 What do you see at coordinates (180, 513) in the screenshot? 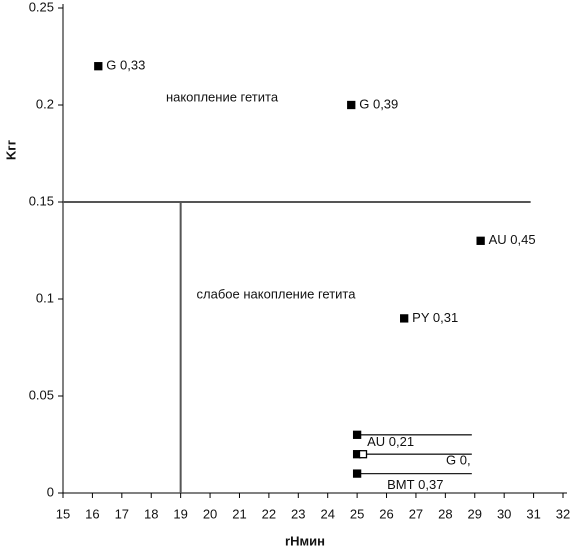
I see `x-tick-label: 19` at bounding box center [180, 513].